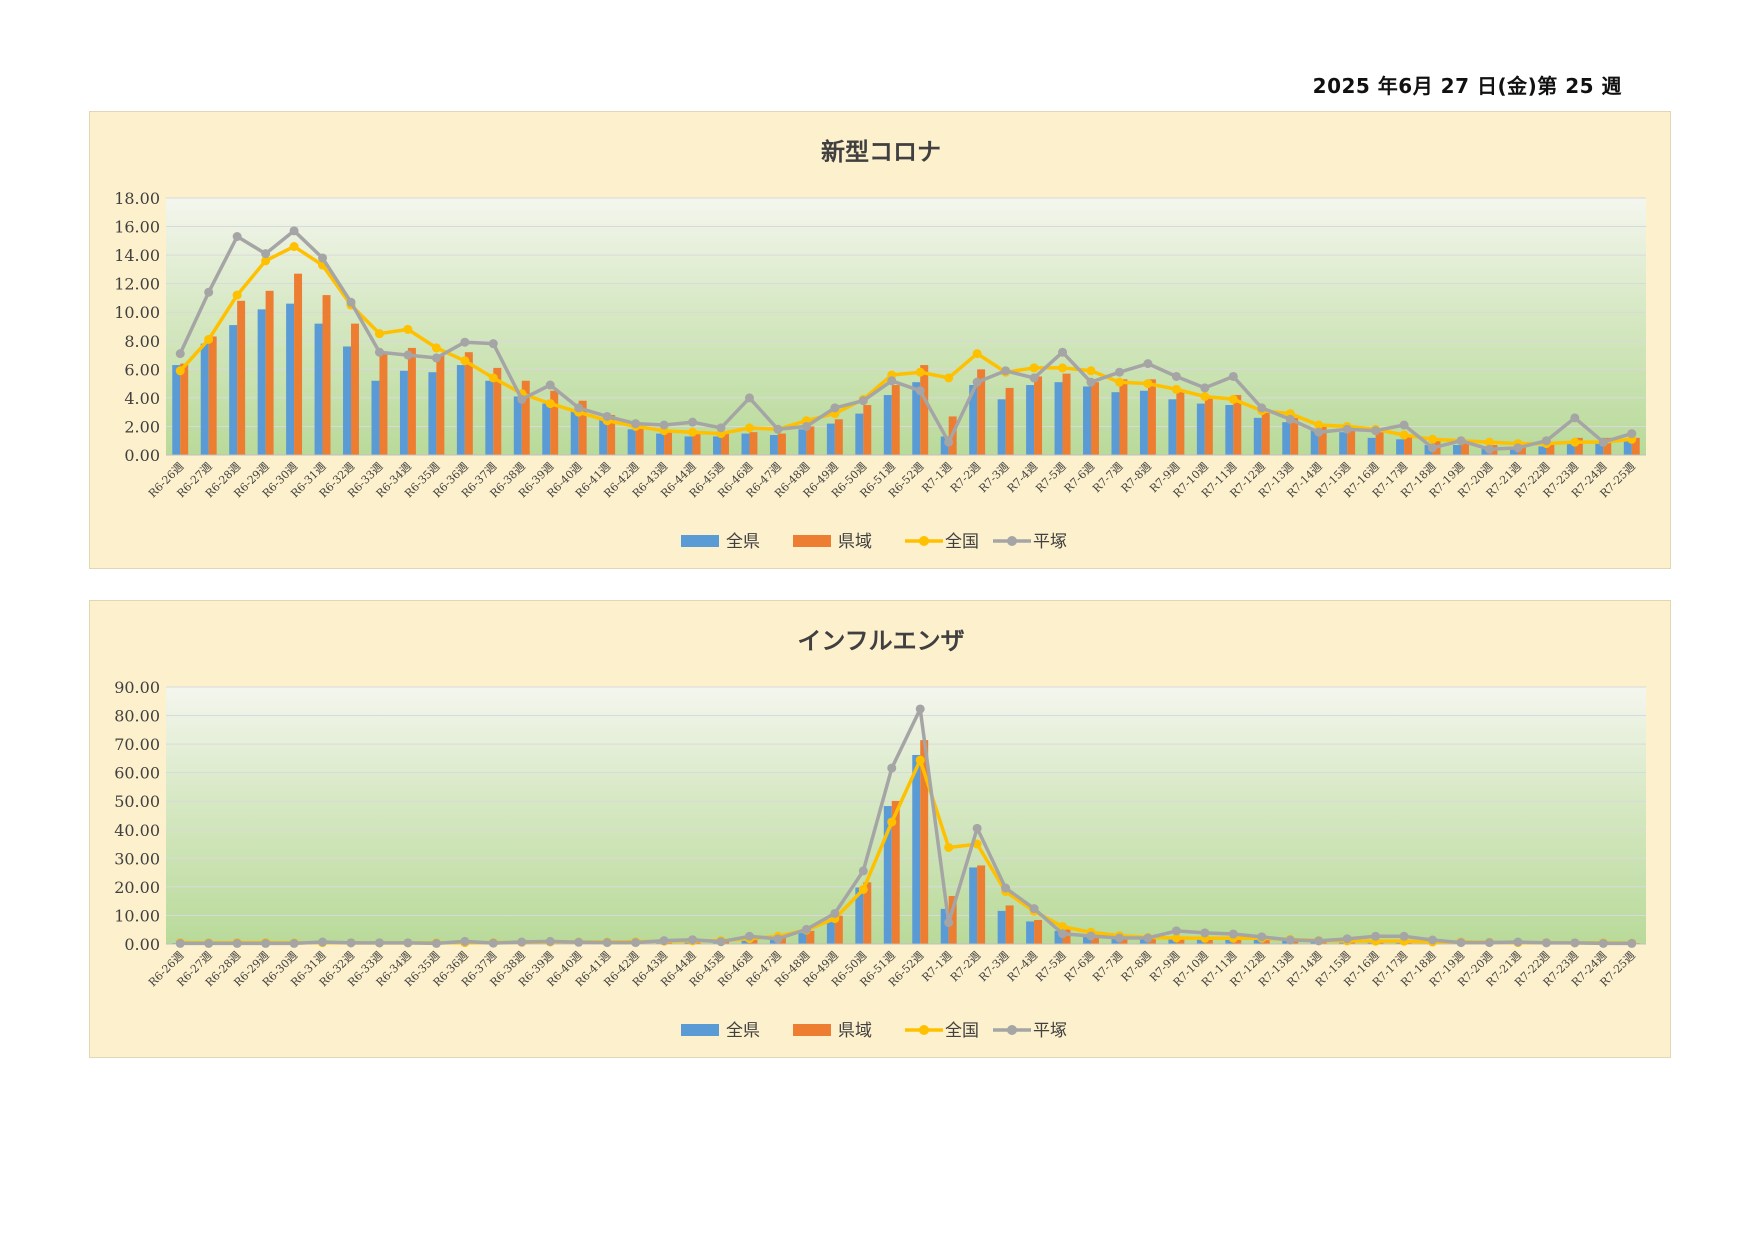 The width and height of the screenshot is (1754, 1240). Describe the element at coordinates (1180, 941) in the screenshot. I see `influenza-bar-県域-R7-9週` at that location.